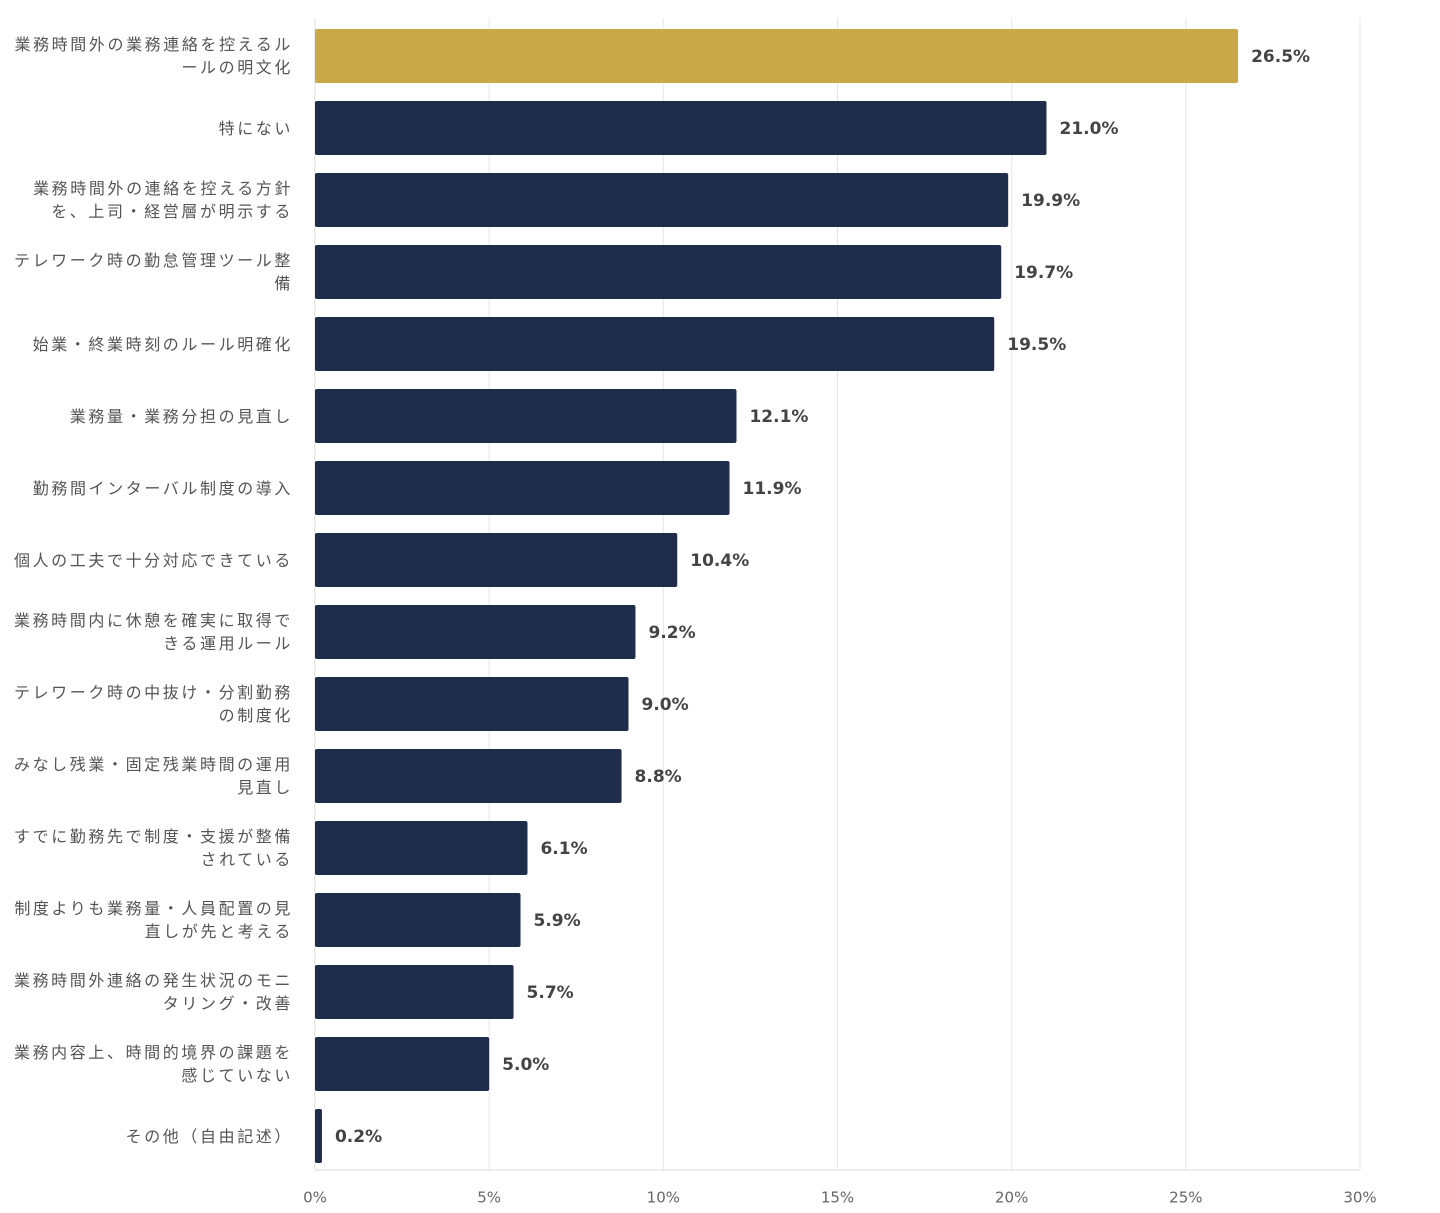 The width and height of the screenshot is (1440, 1213). I want to click on x-tick-label: 30%, so click(1359, 1198).